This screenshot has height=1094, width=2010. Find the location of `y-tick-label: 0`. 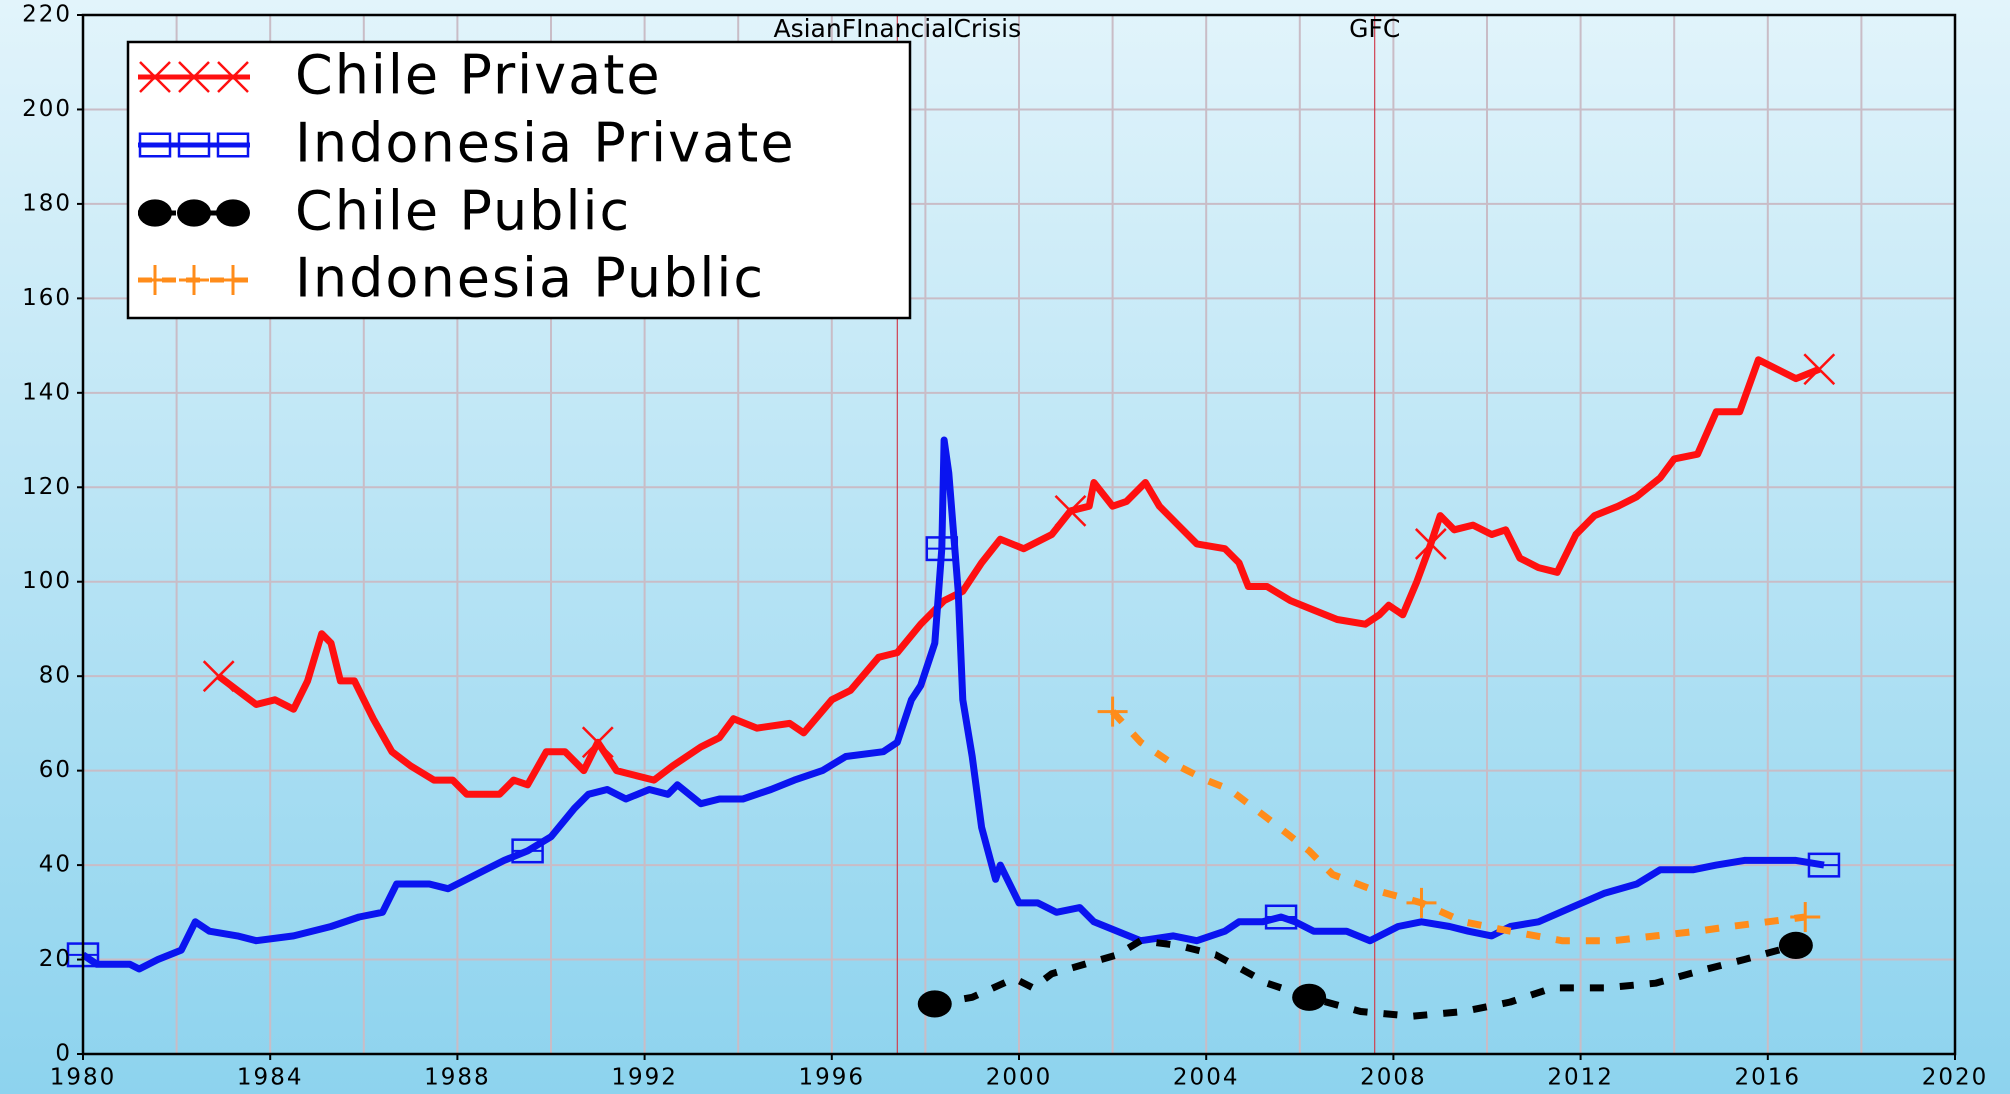

y-tick-label: 0 is located at coordinates (63, 1054).